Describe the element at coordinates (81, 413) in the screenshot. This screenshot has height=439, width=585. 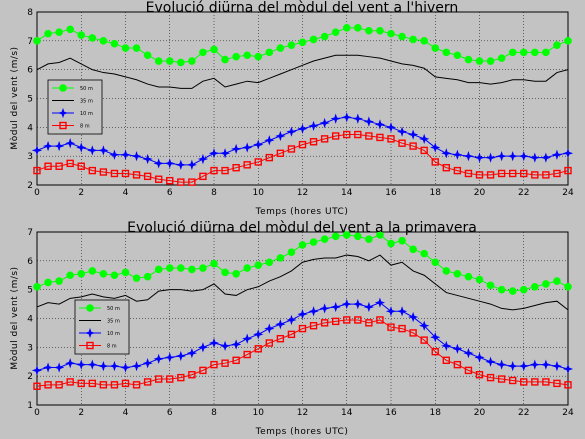
I see `x-tick-label: 2` at that location.